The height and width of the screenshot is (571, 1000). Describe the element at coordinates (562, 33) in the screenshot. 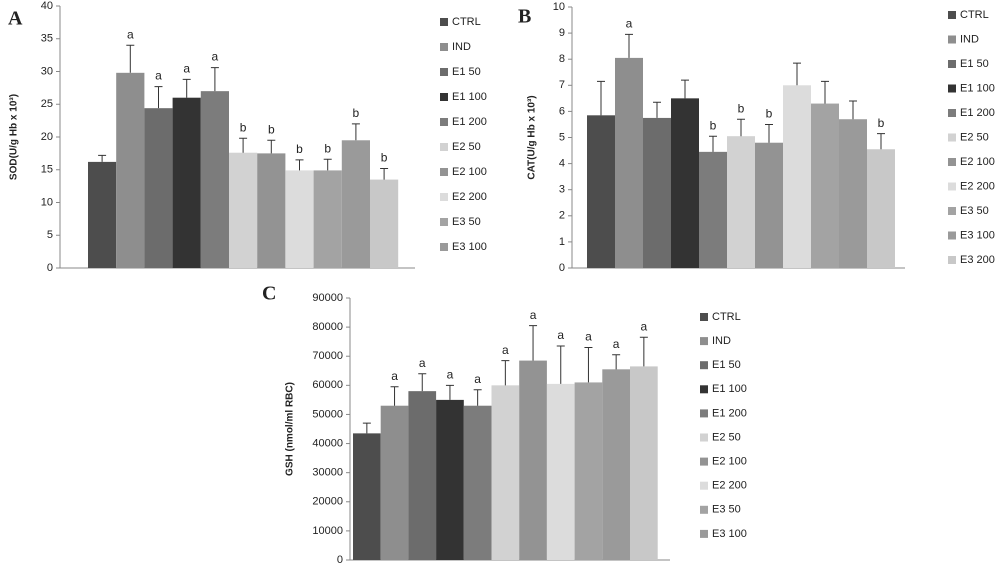

I see `y-tick-label: 9` at that location.